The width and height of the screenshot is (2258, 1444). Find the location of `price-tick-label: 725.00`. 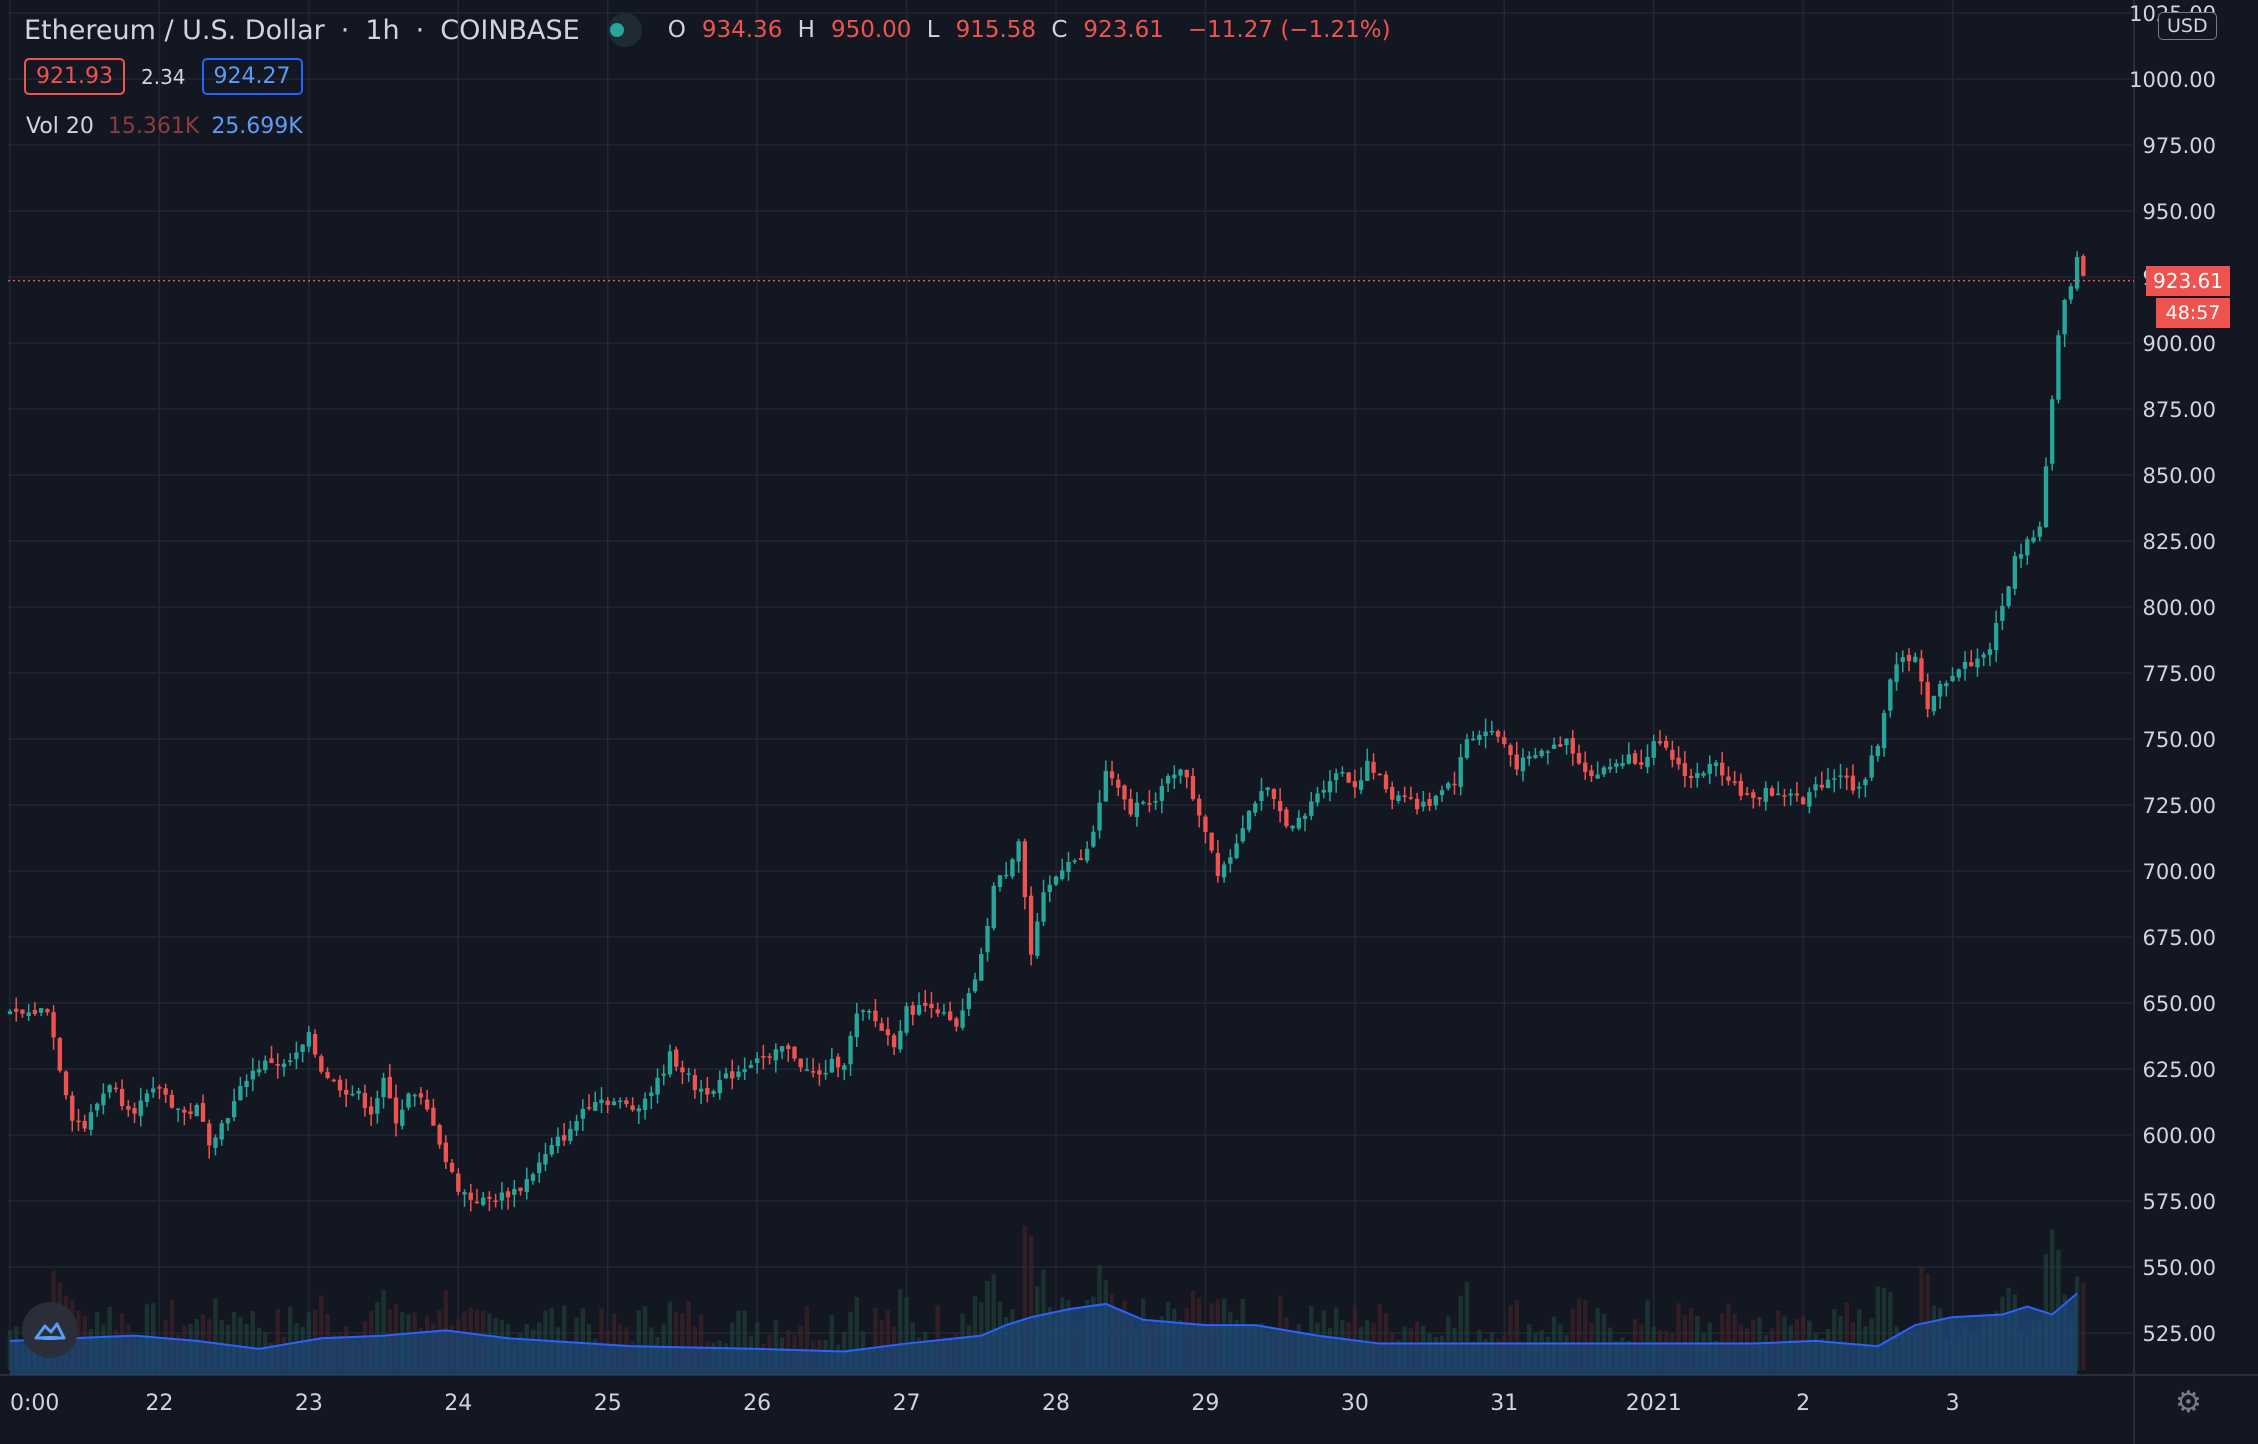

price-tick-label: 725.00 is located at coordinates (2179, 806).